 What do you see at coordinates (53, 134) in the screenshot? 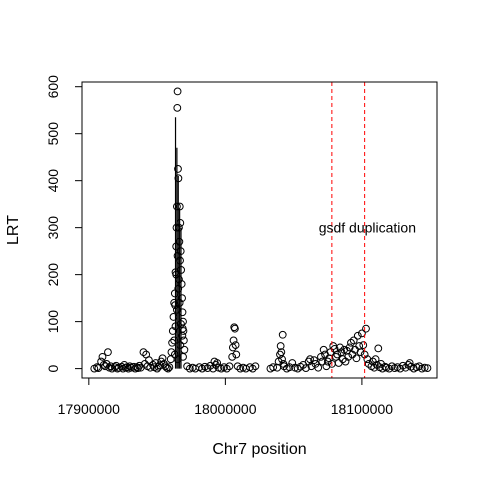
I see `y-tick-label: 500` at bounding box center [53, 134].